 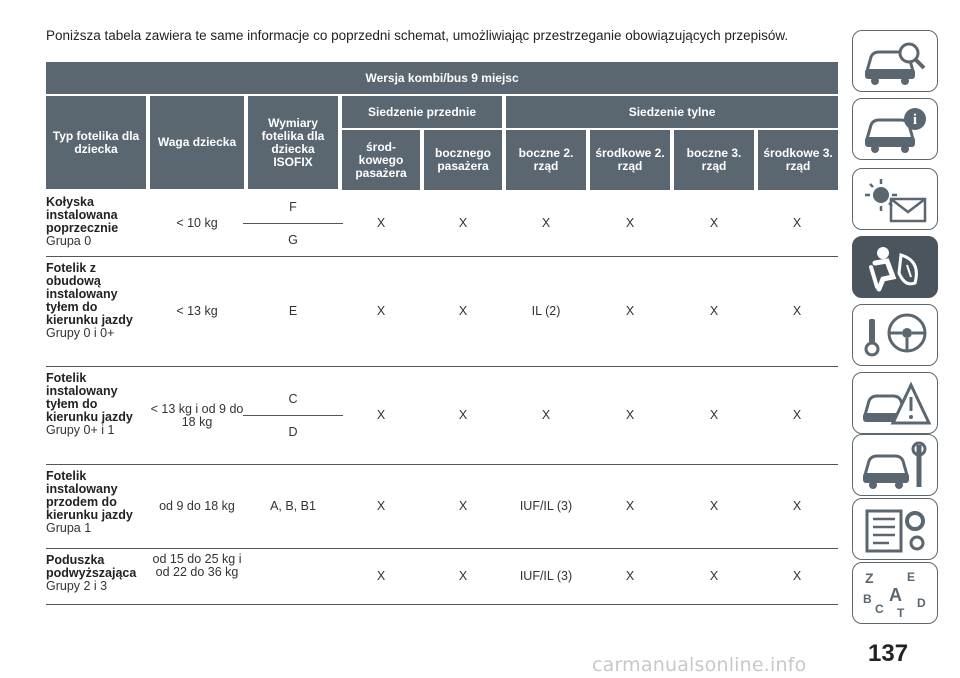 I want to click on steering-key-icon, so click(x=895, y=335).